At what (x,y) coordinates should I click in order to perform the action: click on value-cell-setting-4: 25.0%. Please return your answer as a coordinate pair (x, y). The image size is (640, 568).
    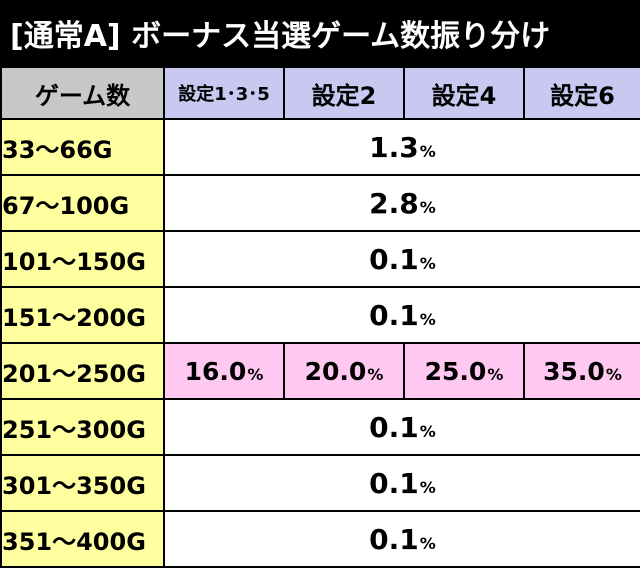
    Looking at the image, I should click on (464, 371).